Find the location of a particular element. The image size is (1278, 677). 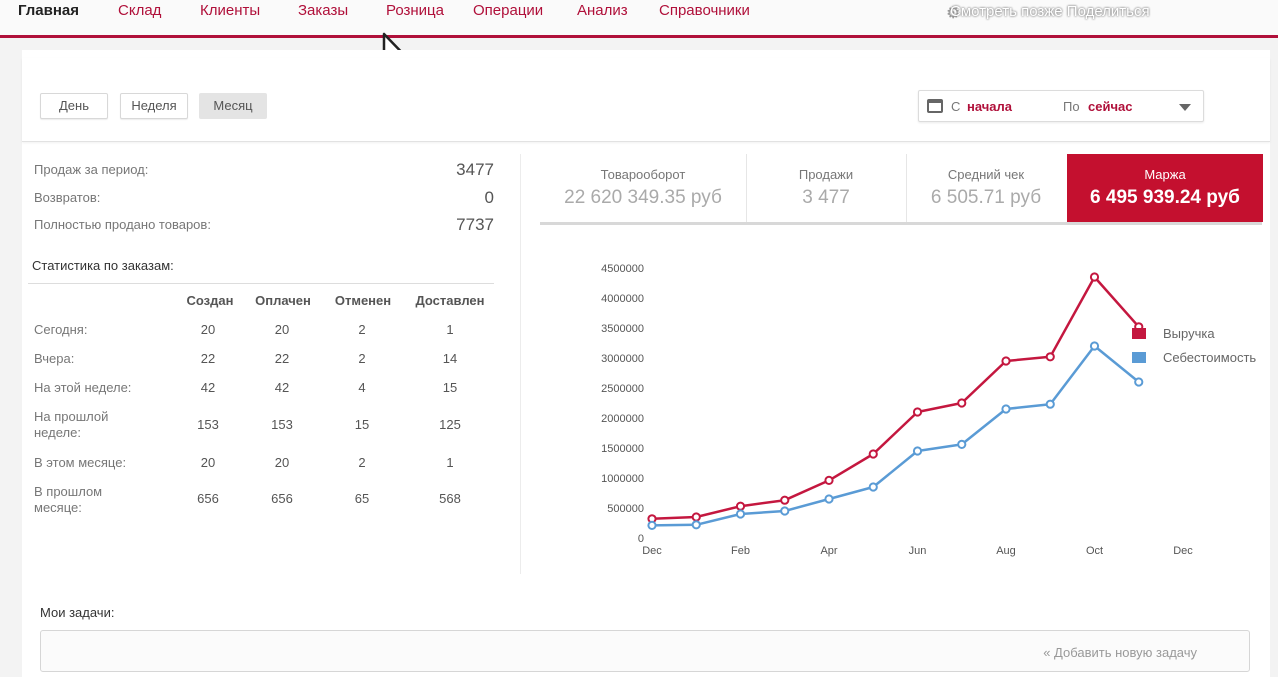

kpi-tab-margin: Маржа 6 495 939.24 руб is located at coordinates (1165, 188).